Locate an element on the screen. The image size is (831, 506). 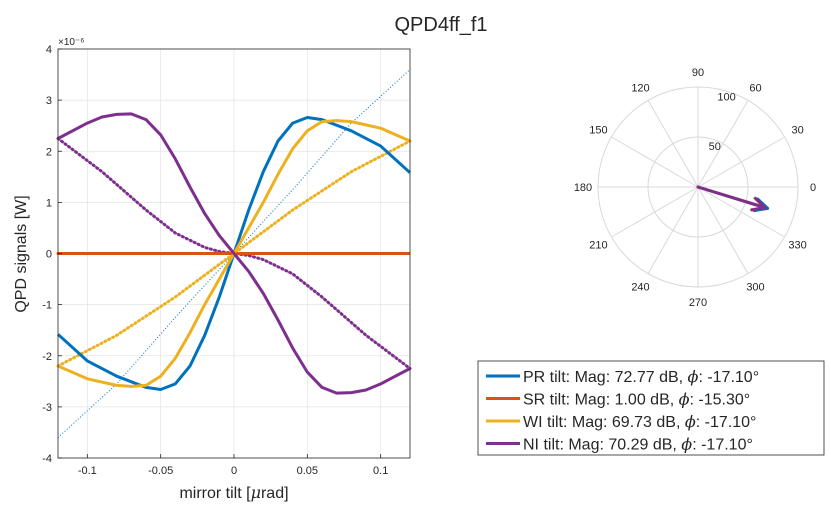
legend-entry: NI tilt: Mag: 70.29 dB, ϕ: -17.10° is located at coordinates (619, 444).